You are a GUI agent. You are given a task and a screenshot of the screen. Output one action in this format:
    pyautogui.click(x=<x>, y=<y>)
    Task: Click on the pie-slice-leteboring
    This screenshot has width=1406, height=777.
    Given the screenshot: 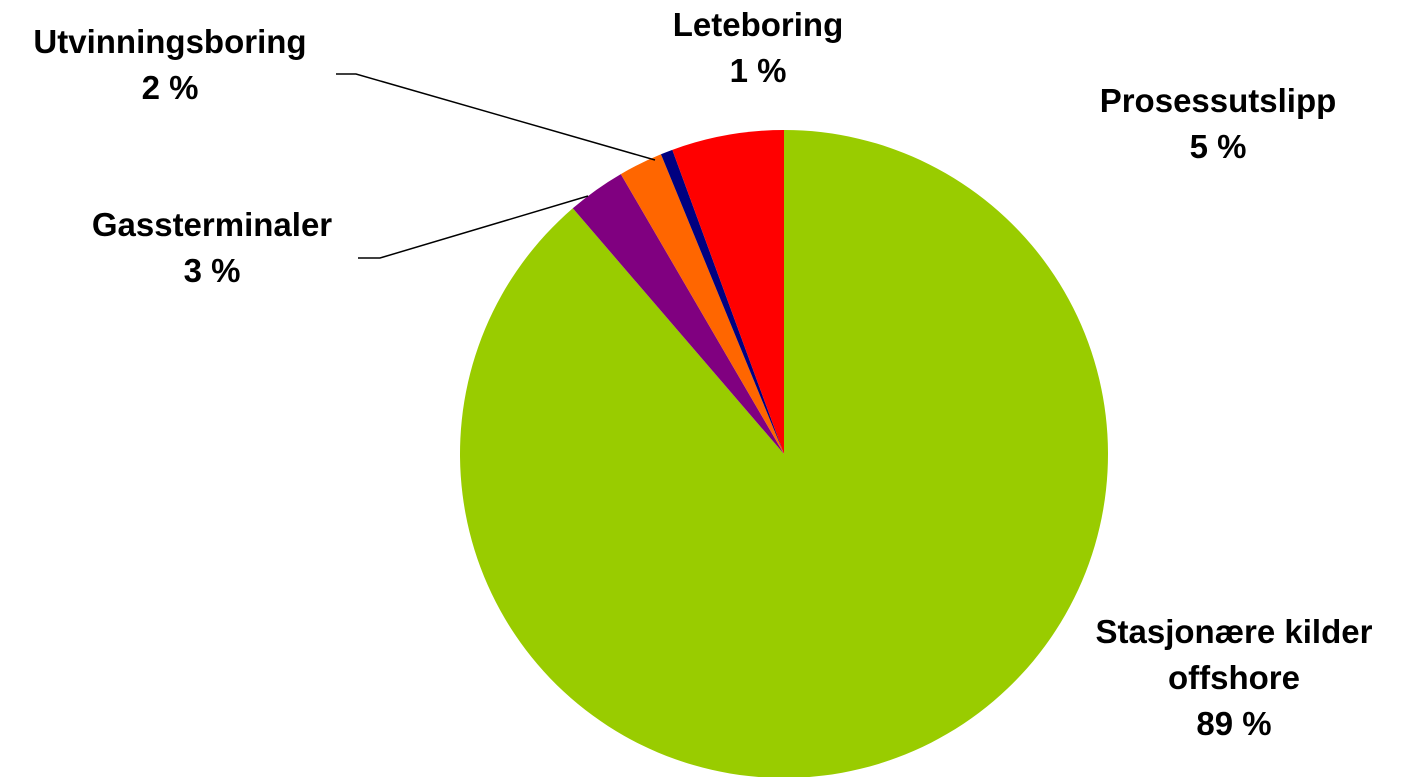 What is the action you would take?
    pyautogui.click(x=722, y=302)
    